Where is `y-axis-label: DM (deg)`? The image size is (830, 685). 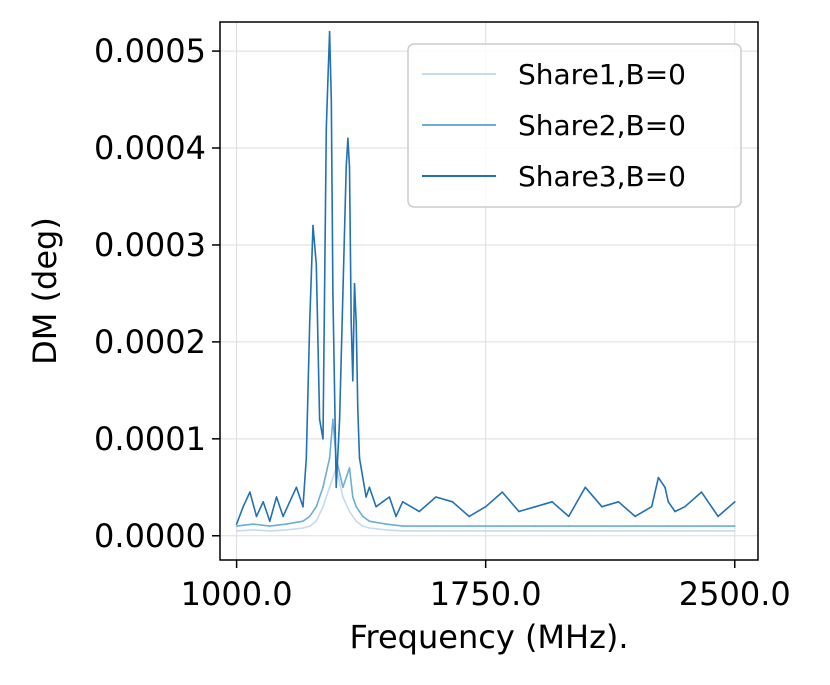 y-axis-label: DM (deg) is located at coordinates (45, 291).